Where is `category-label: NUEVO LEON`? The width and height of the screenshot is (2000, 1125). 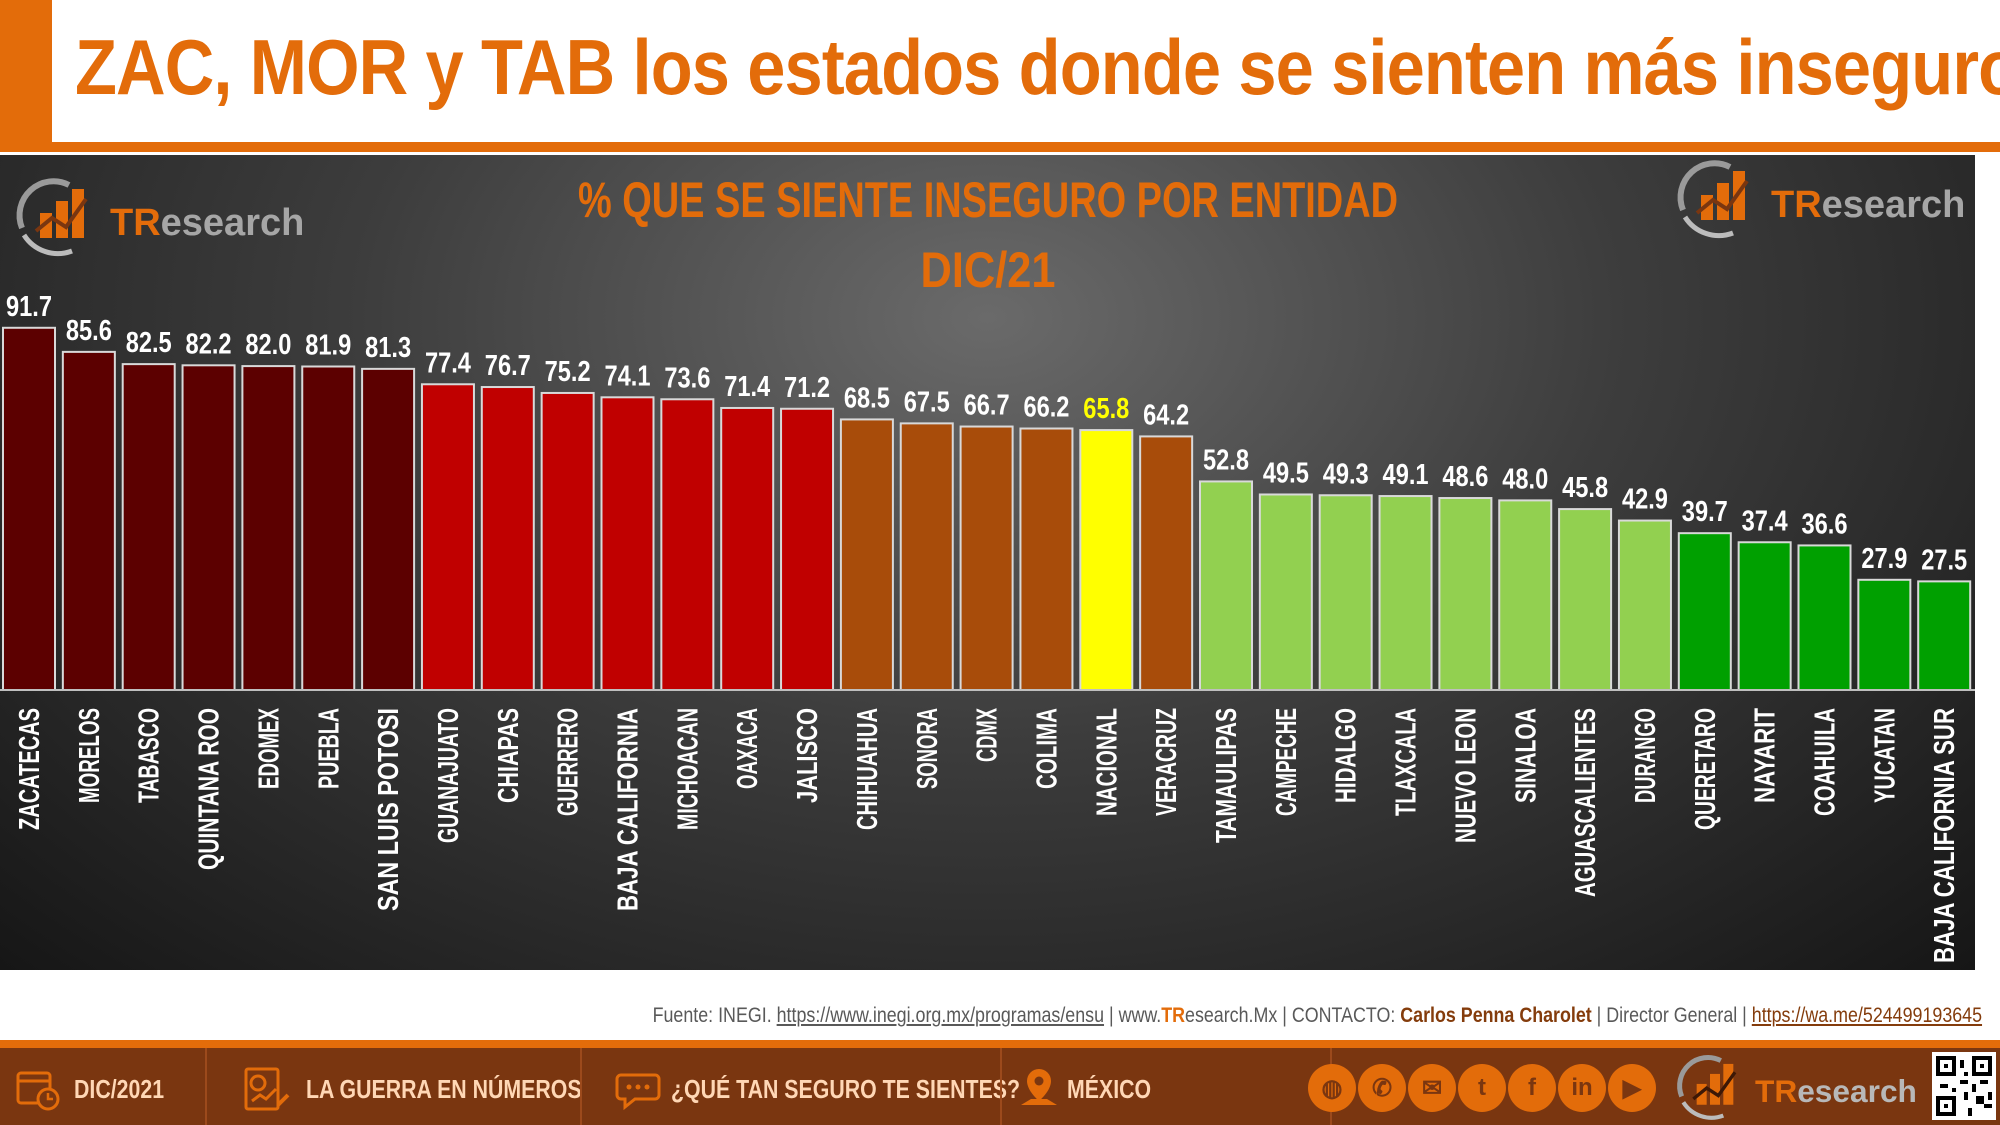 category-label: NUEVO LEON is located at coordinates (1466, 775).